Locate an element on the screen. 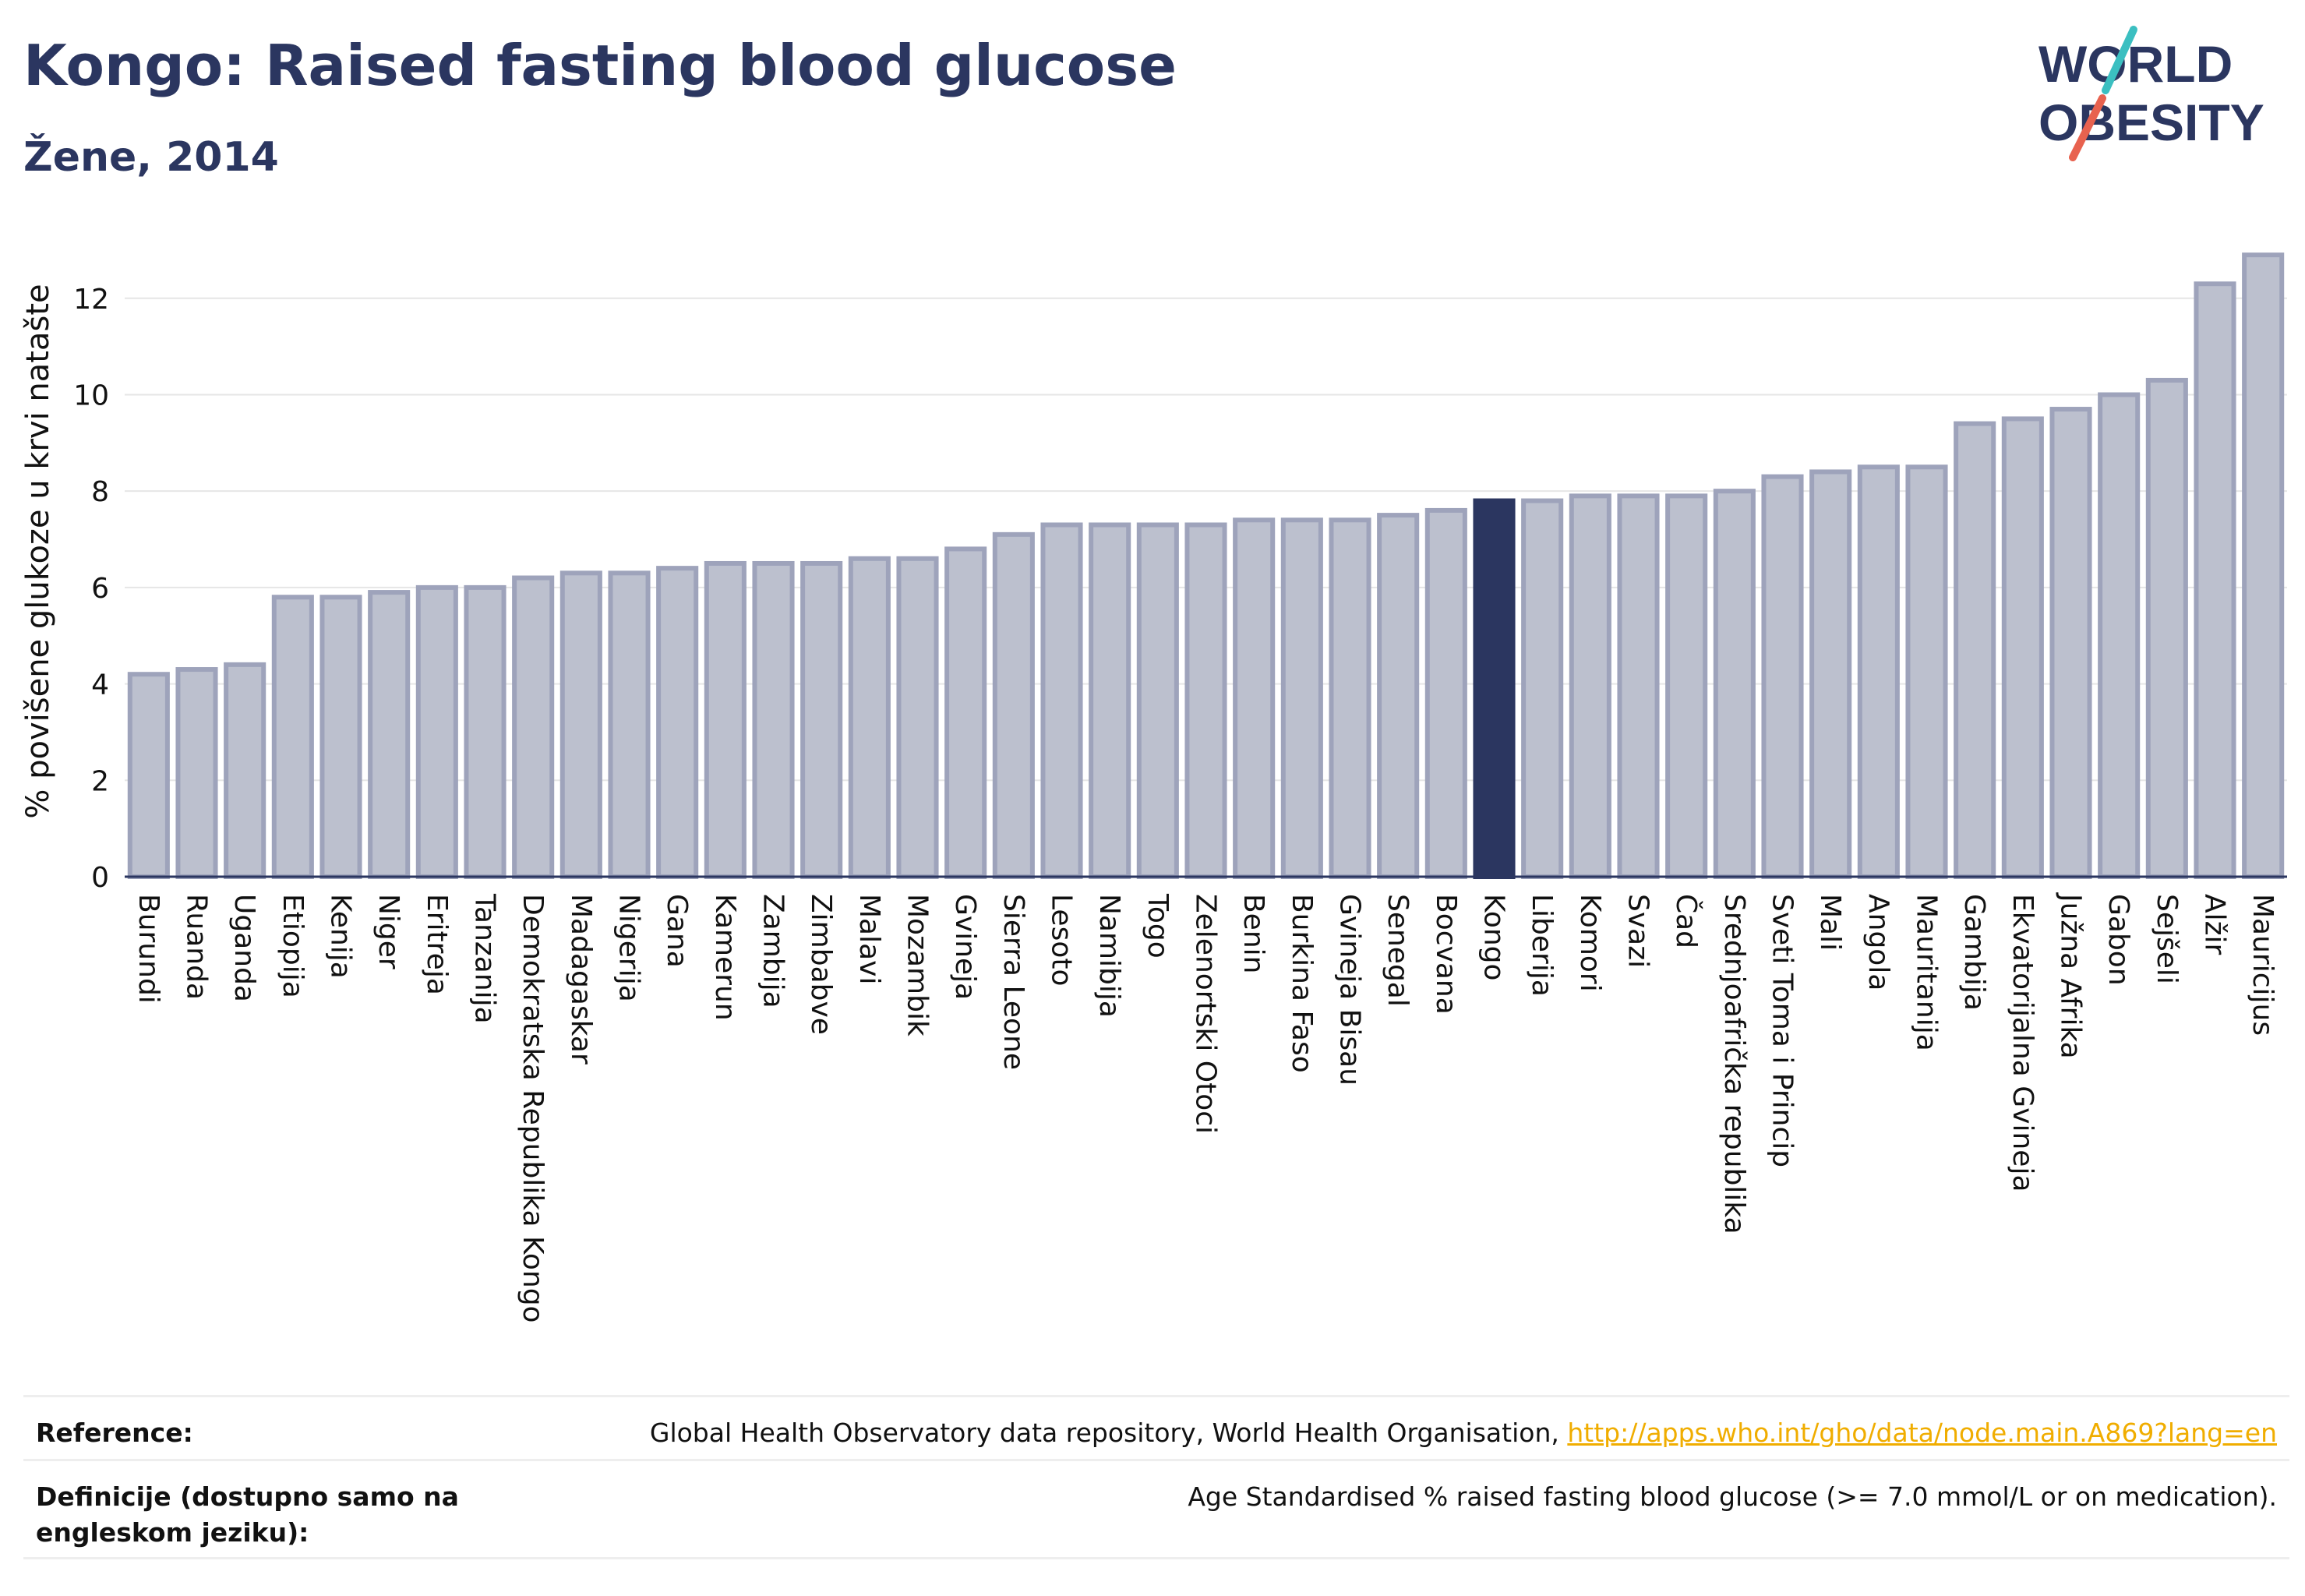  x-tick-label: Mozambik is located at coordinates (918, 965).